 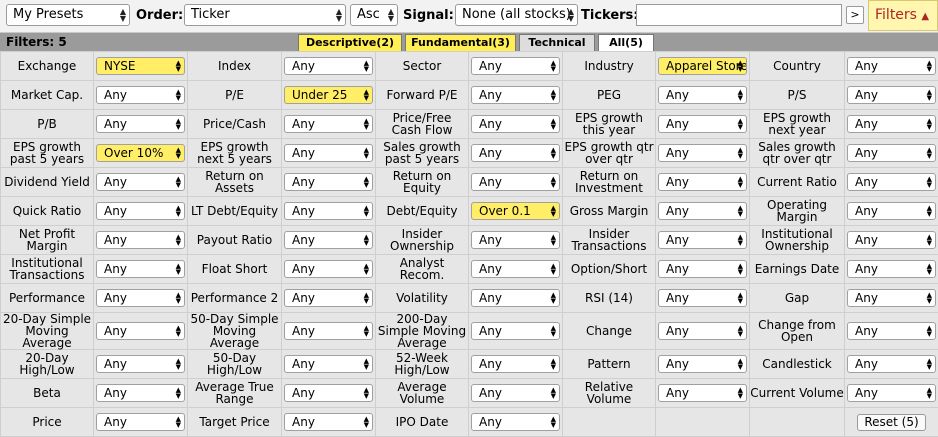 I want to click on filter-select-price-free-cash-flow: Any▲▼, so click(x=515, y=124).